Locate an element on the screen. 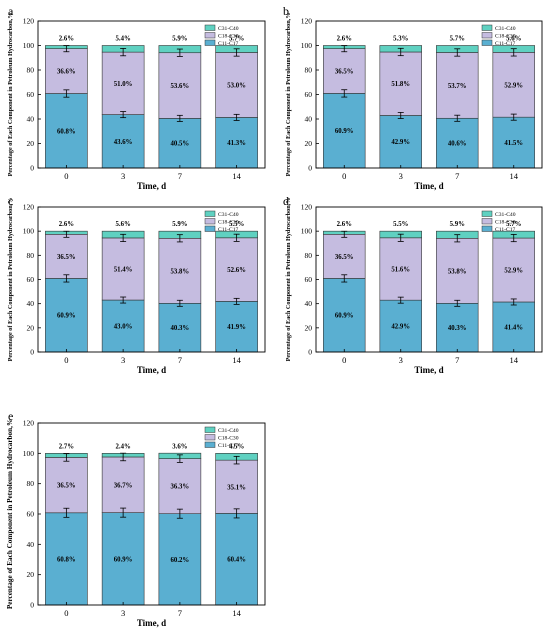  data-label: 5.6% is located at coordinates (513, 39).